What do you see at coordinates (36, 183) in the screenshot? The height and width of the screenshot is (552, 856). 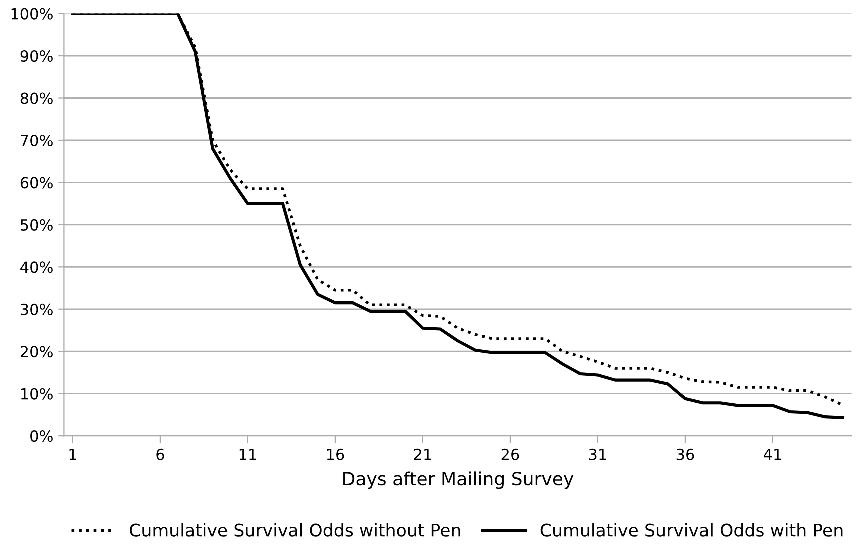 I see `y-tick-label: 60%` at bounding box center [36, 183].